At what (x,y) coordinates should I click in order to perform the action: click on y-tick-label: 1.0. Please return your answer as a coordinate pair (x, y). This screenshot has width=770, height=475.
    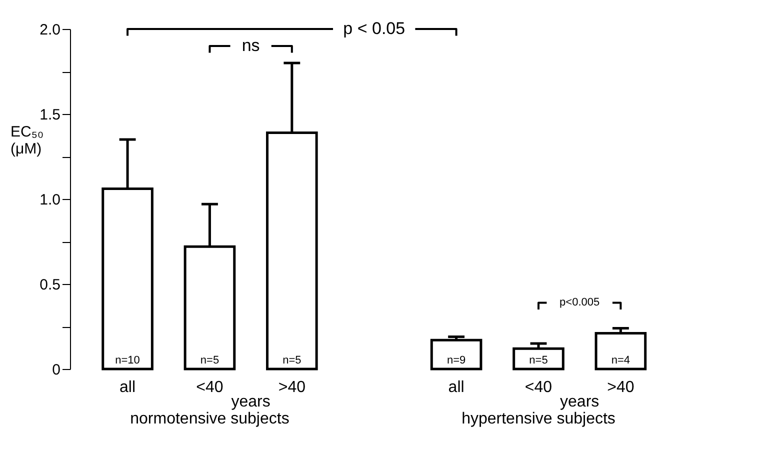
    Looking at the image, I should click on (50, 200).